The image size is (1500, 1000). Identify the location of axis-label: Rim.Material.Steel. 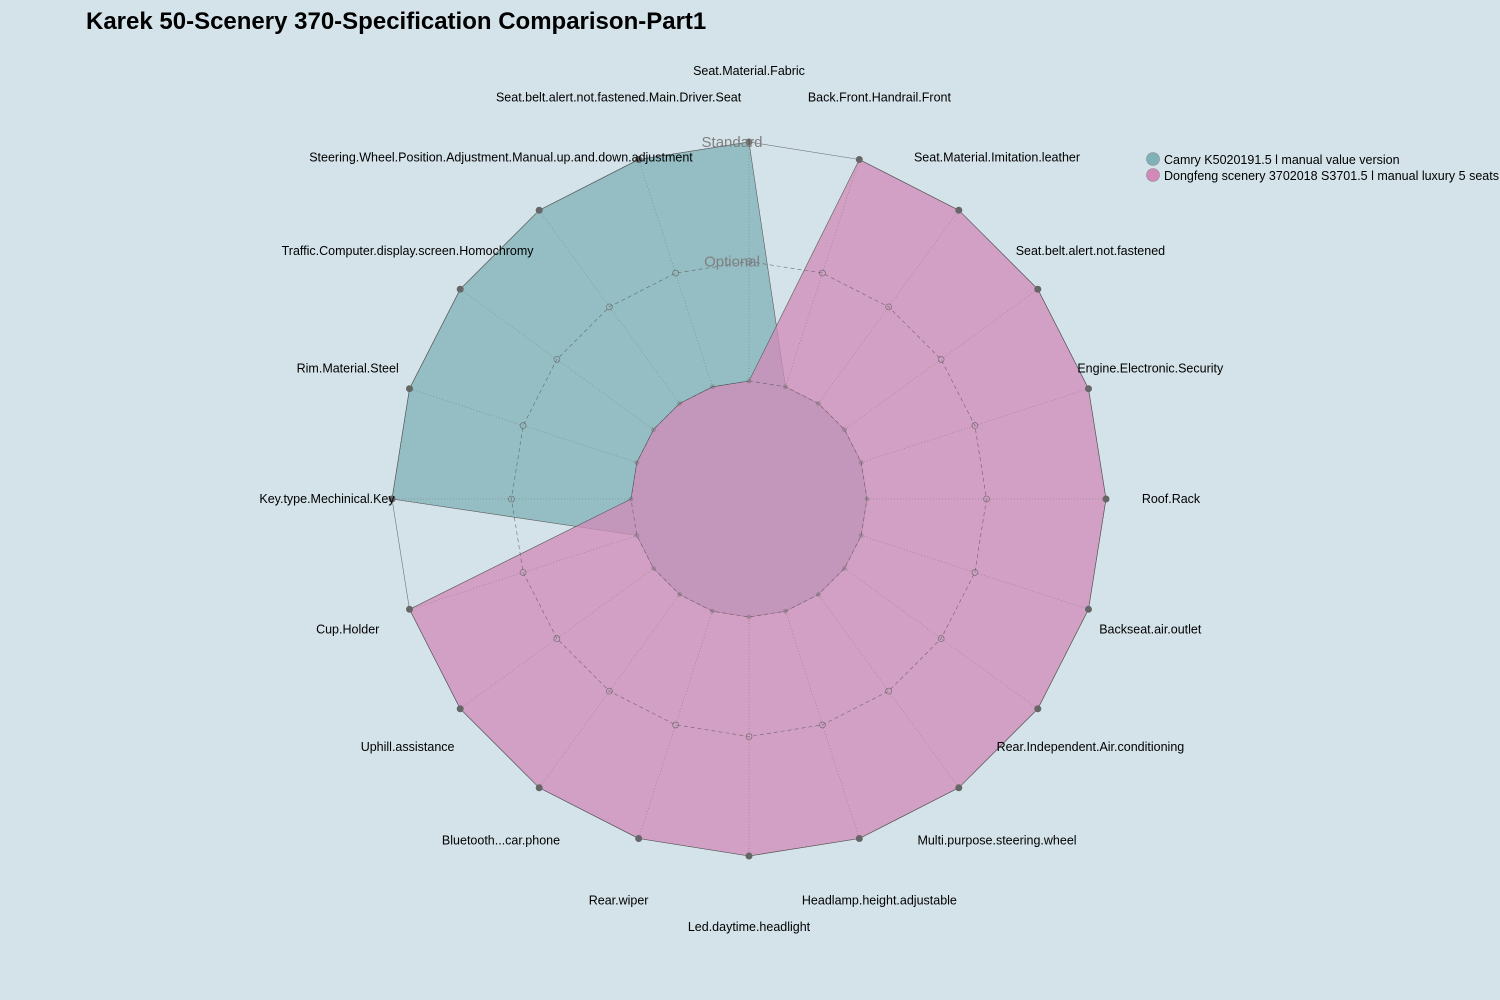
(348, 369).